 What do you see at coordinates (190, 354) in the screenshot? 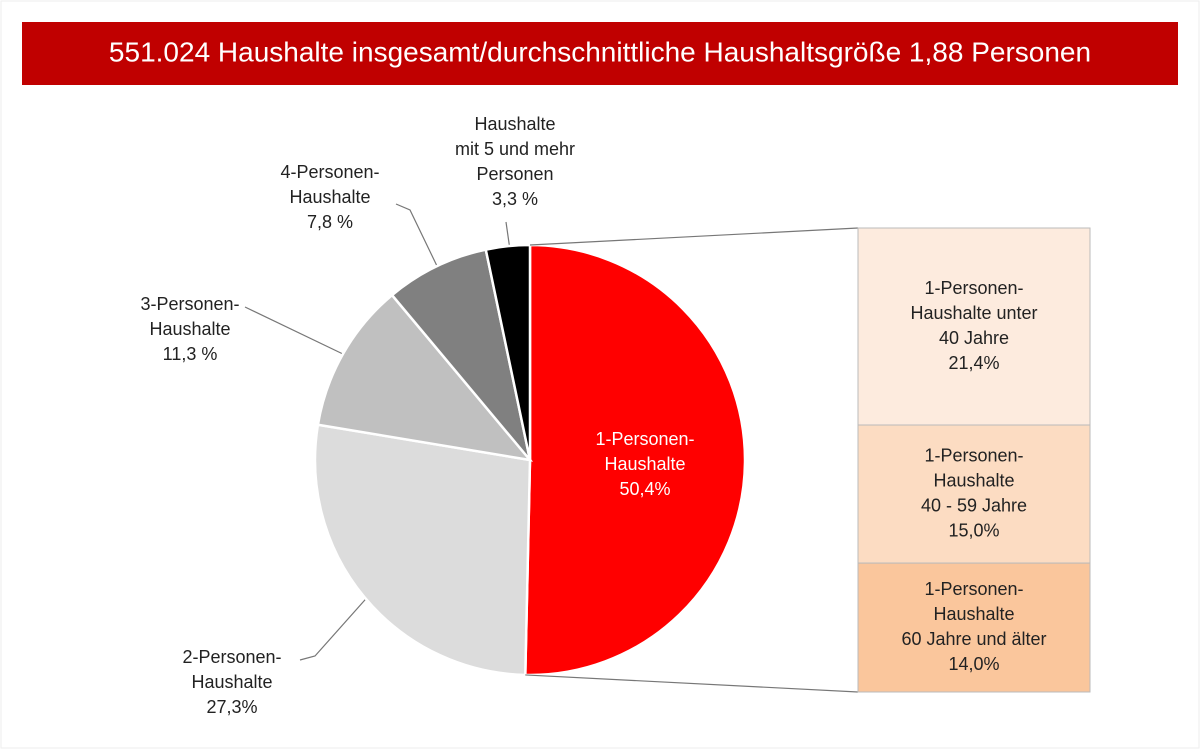
I see `value-label: 11,3 %` at bounding box center [190, 354].